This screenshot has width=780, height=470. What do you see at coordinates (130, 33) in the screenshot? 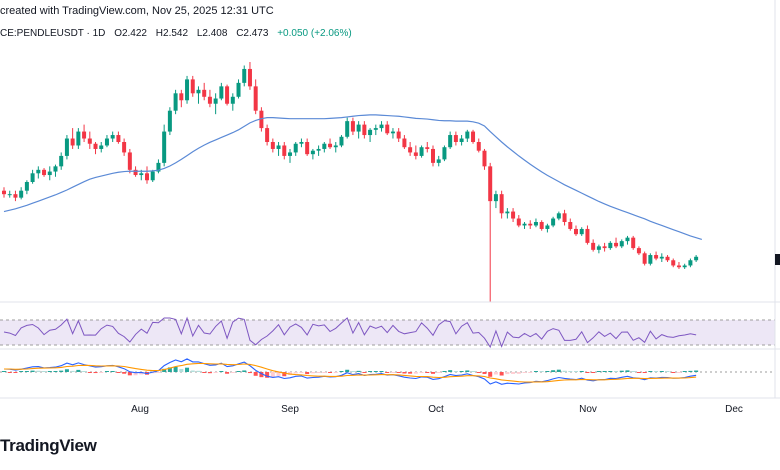
I see `open-value: O2.422` at bounding box center [130, 33].